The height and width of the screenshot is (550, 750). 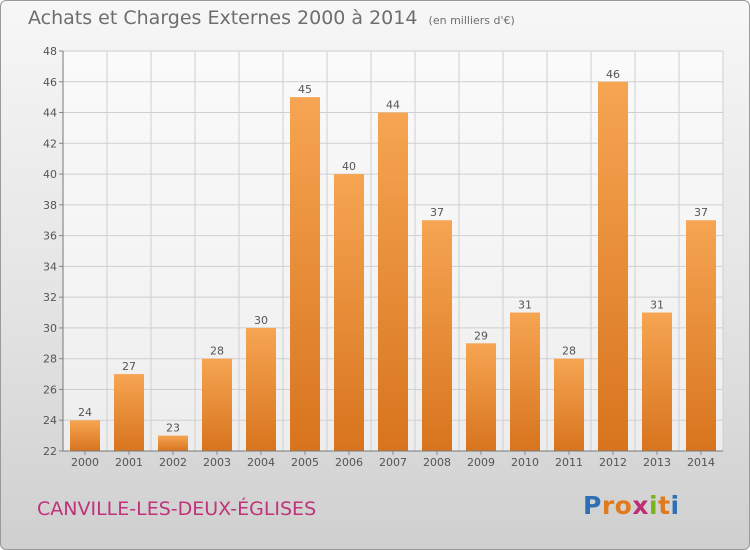 I want to click on chart-unit: (en milliers d'€), so click(x=471, y=20).